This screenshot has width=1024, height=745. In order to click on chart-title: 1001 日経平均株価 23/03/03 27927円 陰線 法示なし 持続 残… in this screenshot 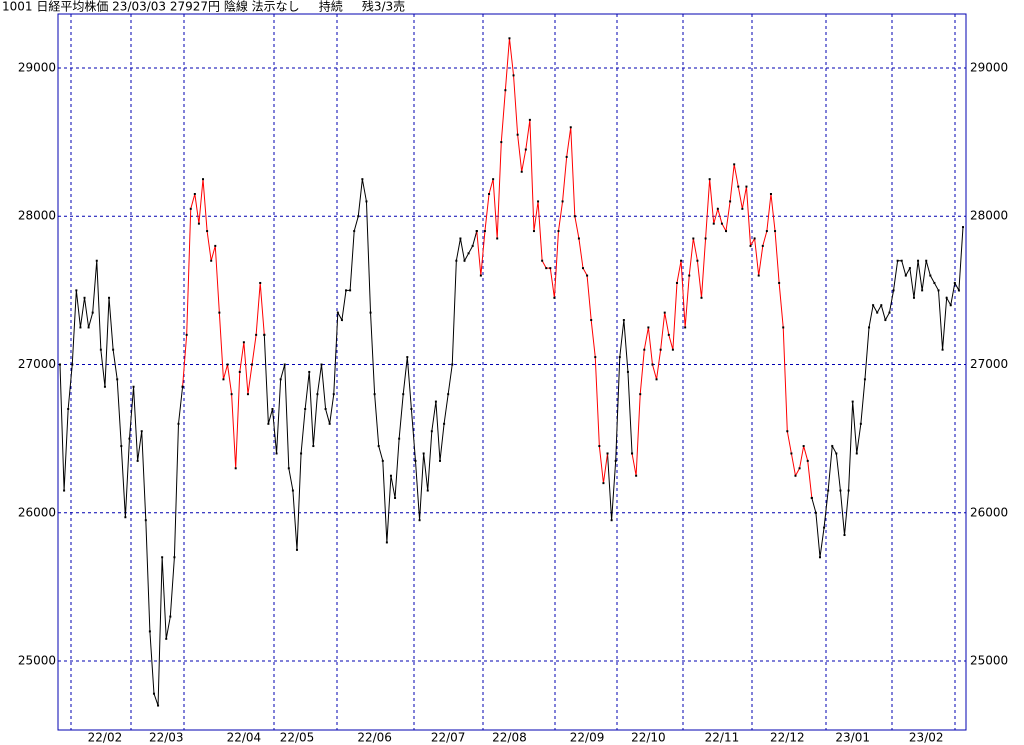, I will do `click(203, 7)`.